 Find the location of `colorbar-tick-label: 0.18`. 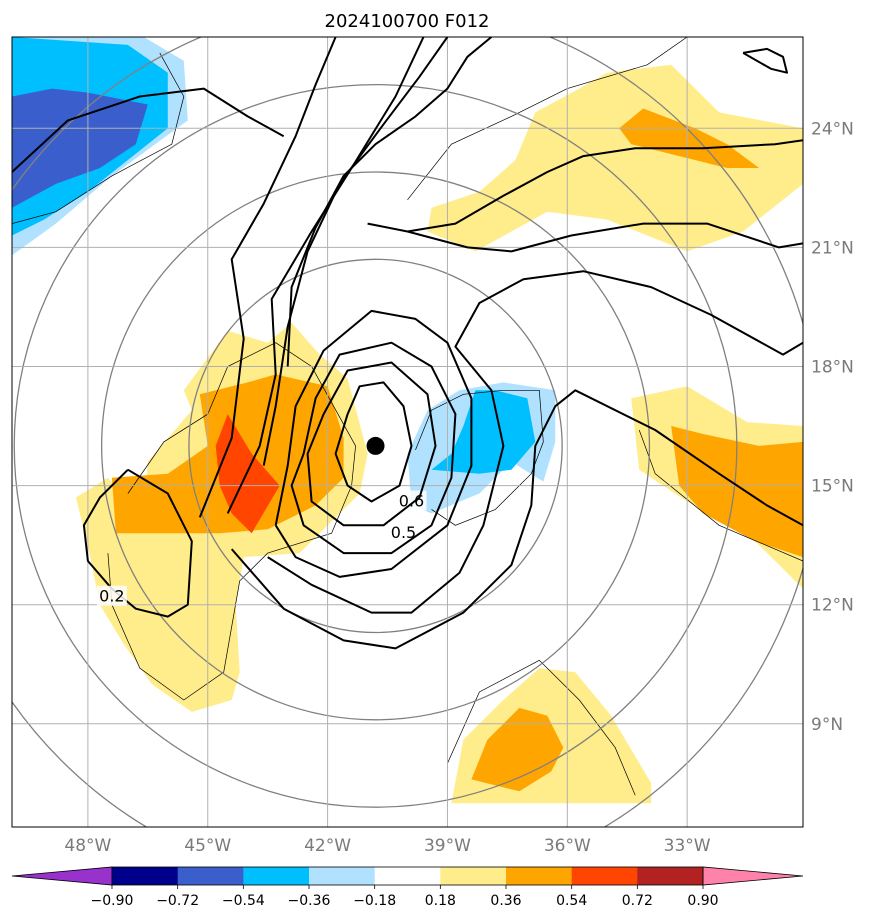

colorbar-tick-label: 0.18 is located at coordinates (440, 901).